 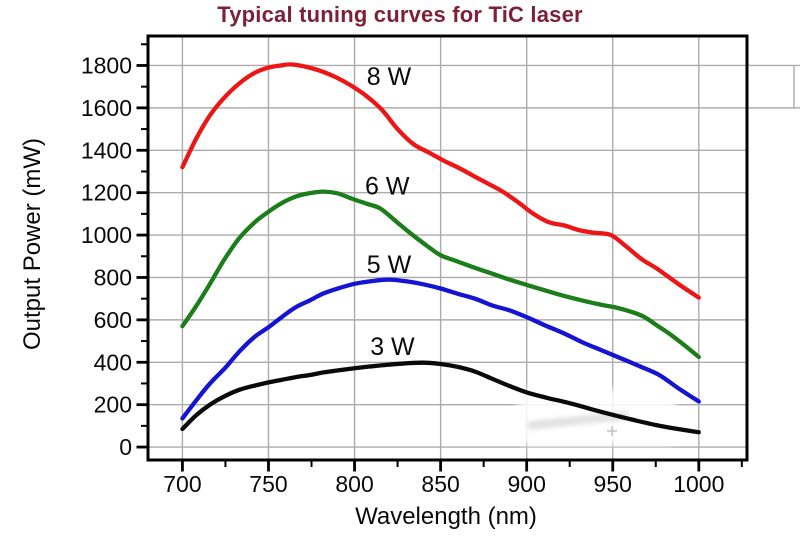 I want to click on series-label-8w: 8 W, so click(x=389, y=77).